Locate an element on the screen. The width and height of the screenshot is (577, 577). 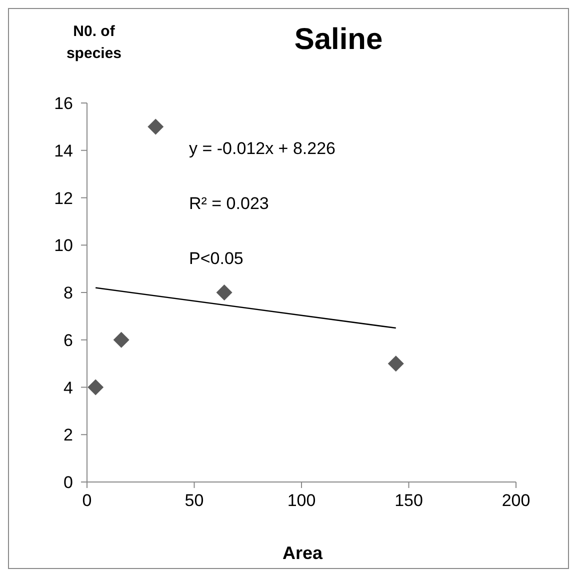
y-tick-label: 16 is located at coordinates (63, 104).